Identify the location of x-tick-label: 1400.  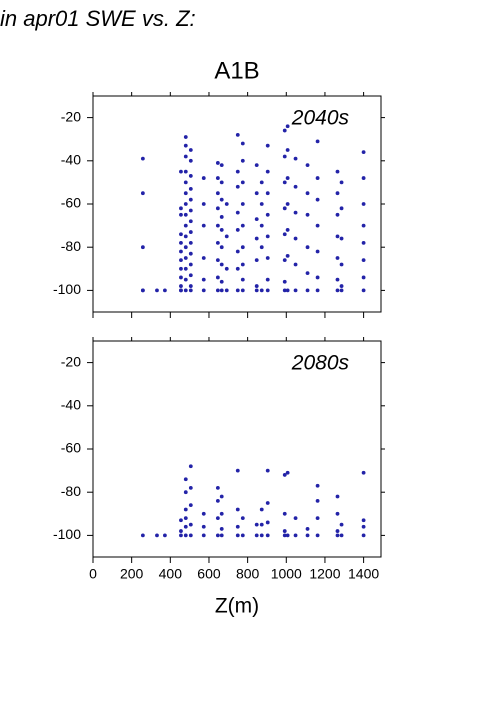
(363, 574).